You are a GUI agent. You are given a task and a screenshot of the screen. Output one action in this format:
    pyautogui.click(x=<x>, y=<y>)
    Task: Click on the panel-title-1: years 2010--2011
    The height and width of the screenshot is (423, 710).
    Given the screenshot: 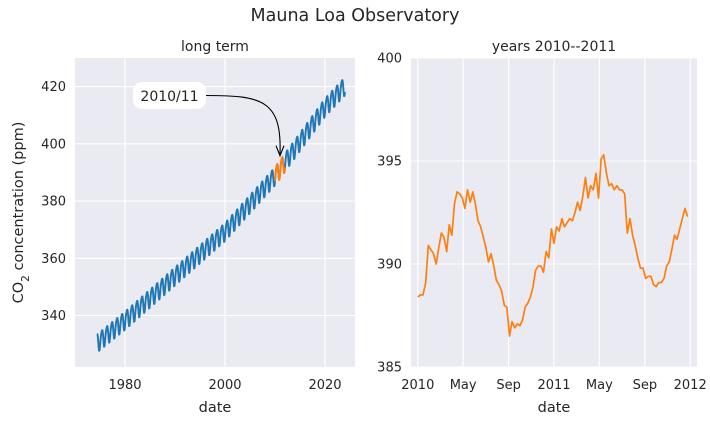 What is the action you would take?
    pyautogui.click(x=554, y=47)
    